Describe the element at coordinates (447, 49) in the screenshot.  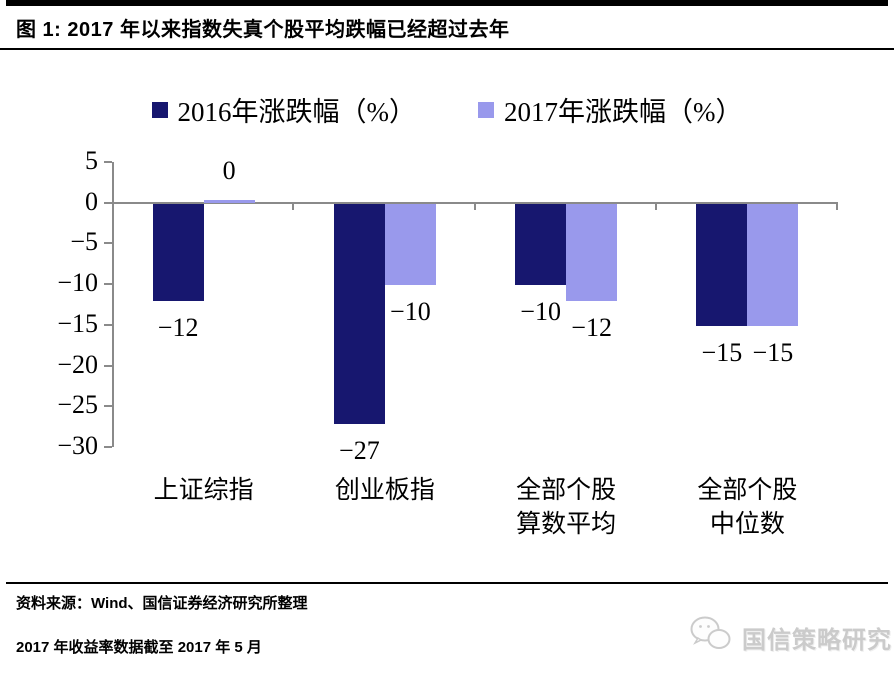
I see `title-underline-rule` at that location.